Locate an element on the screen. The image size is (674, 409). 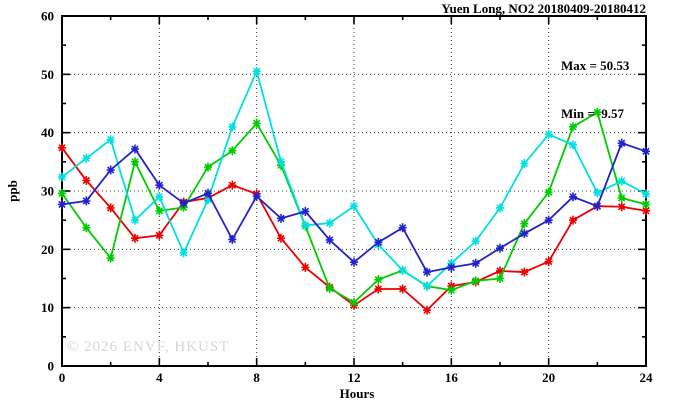
y-tick-label: 60 is located at coordinates (47, 16).